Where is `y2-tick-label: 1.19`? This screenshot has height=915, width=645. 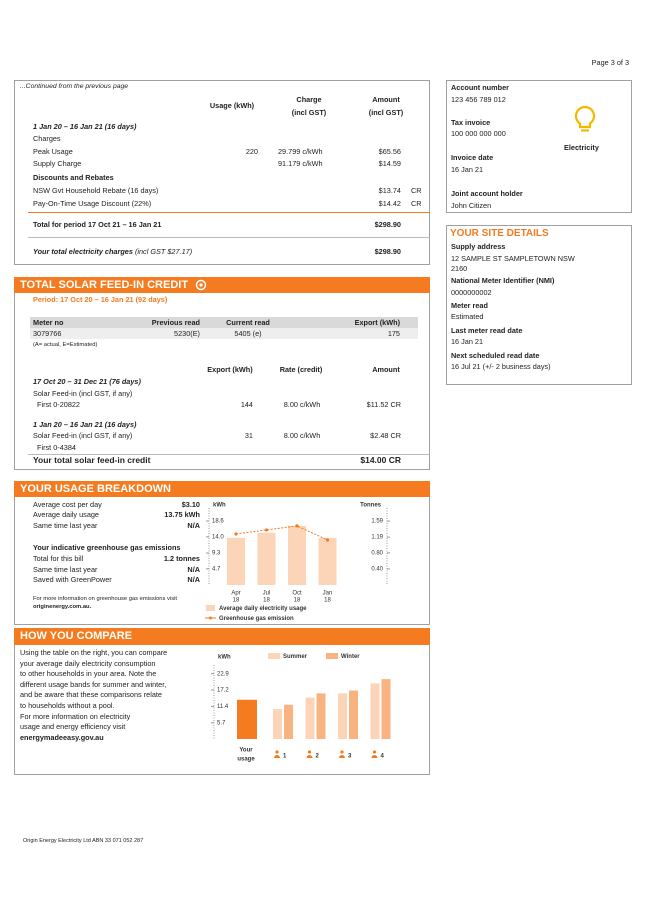 y2-tick-label: 1.19 is located at coordinates (377, 538).